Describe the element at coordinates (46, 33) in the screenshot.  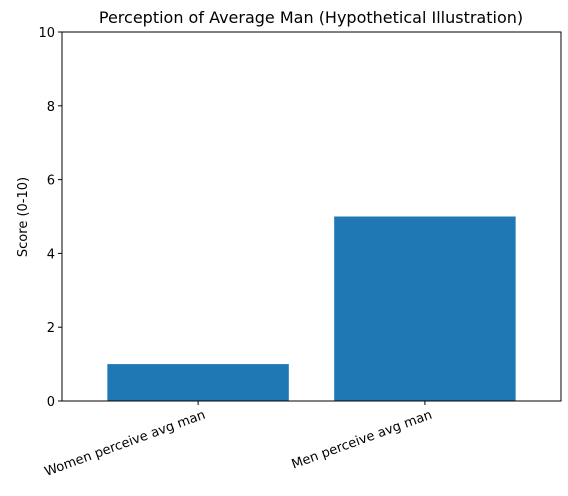
I see `y-tick-label: 10` at that location.